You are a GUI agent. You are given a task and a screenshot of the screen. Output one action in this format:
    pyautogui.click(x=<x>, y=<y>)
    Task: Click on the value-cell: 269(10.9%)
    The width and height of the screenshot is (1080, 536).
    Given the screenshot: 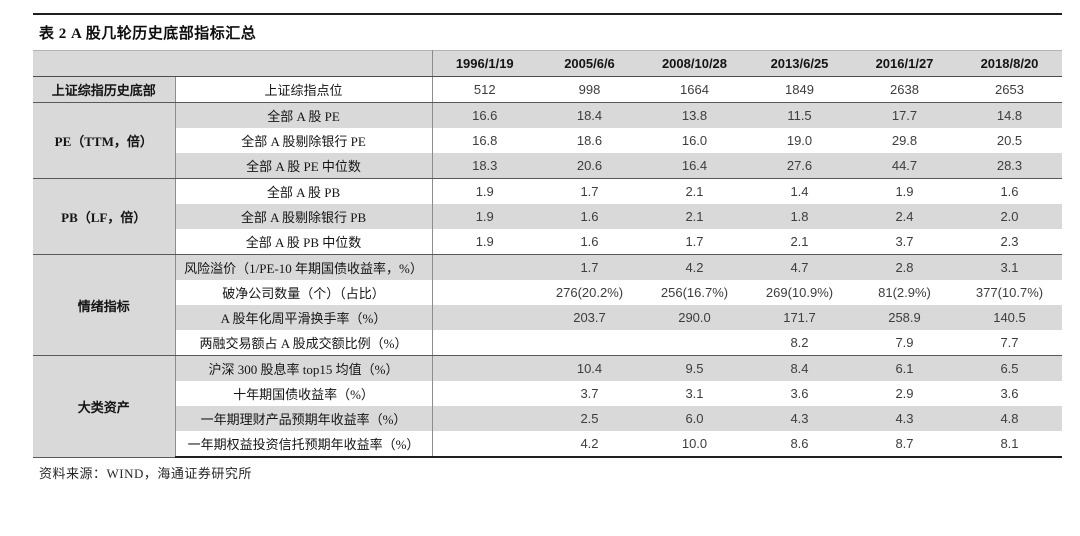 What is the action you would take?
    pyautogui.click(x=799, y=292)
    